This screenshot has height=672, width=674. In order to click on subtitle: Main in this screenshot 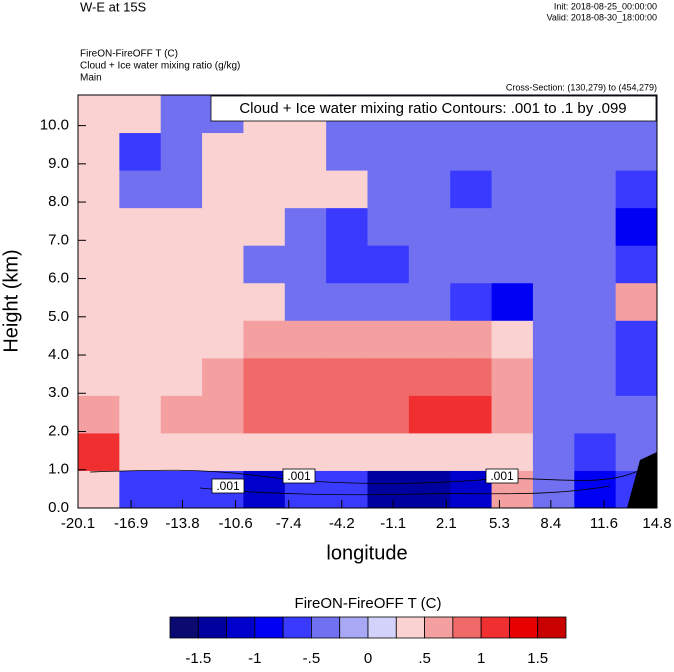, I will do `click(91, 78)`.